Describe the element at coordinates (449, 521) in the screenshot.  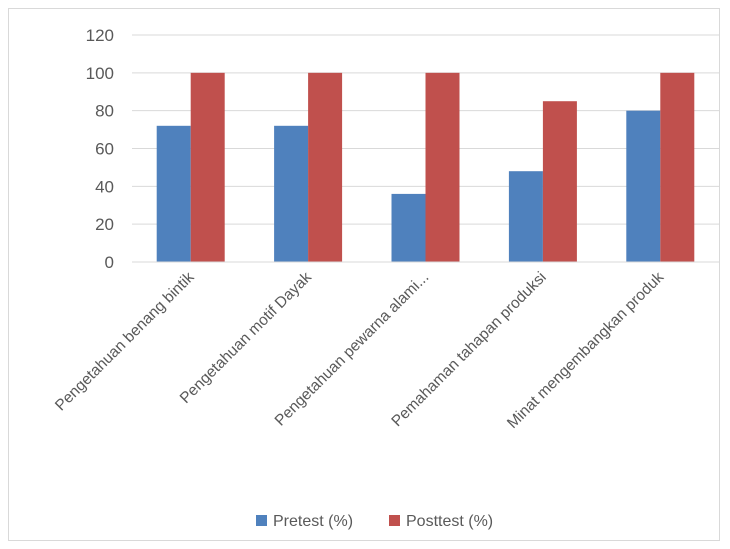
I see `legend-posttest-label: Posttest (%)` at that location.